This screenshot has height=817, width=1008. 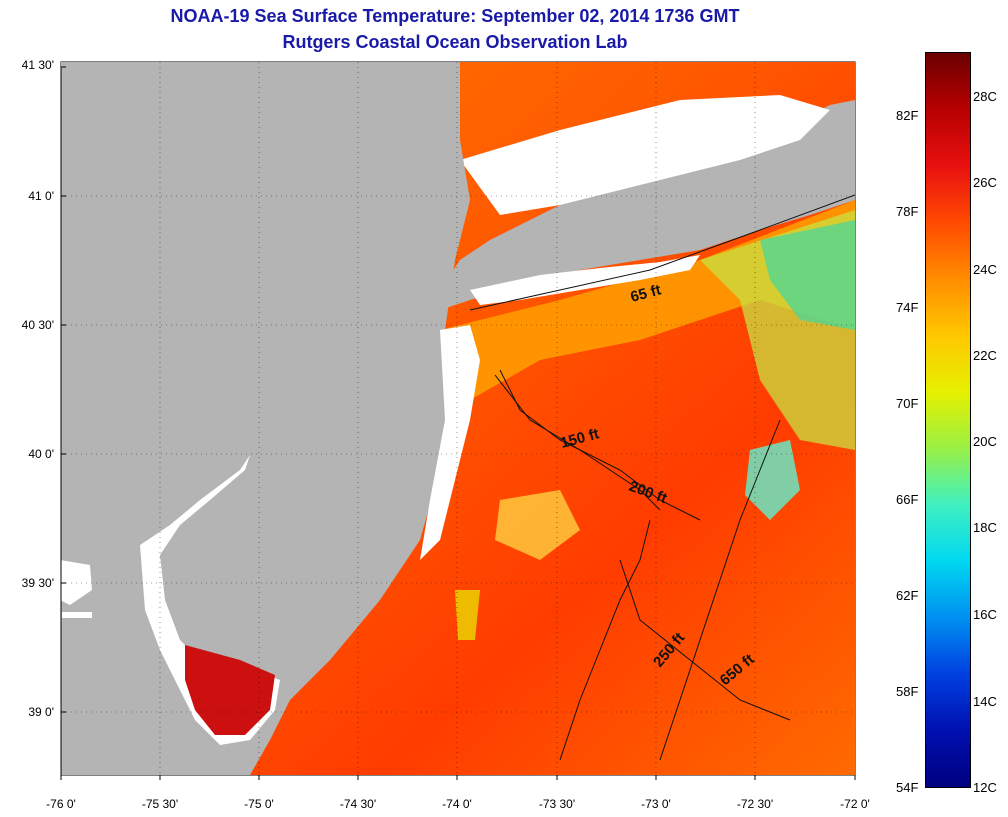 What do you see at coordinates (985, 441) in the screenshot?
I see `colorbar-c-label: 20C` at bounding box center [985, 441].